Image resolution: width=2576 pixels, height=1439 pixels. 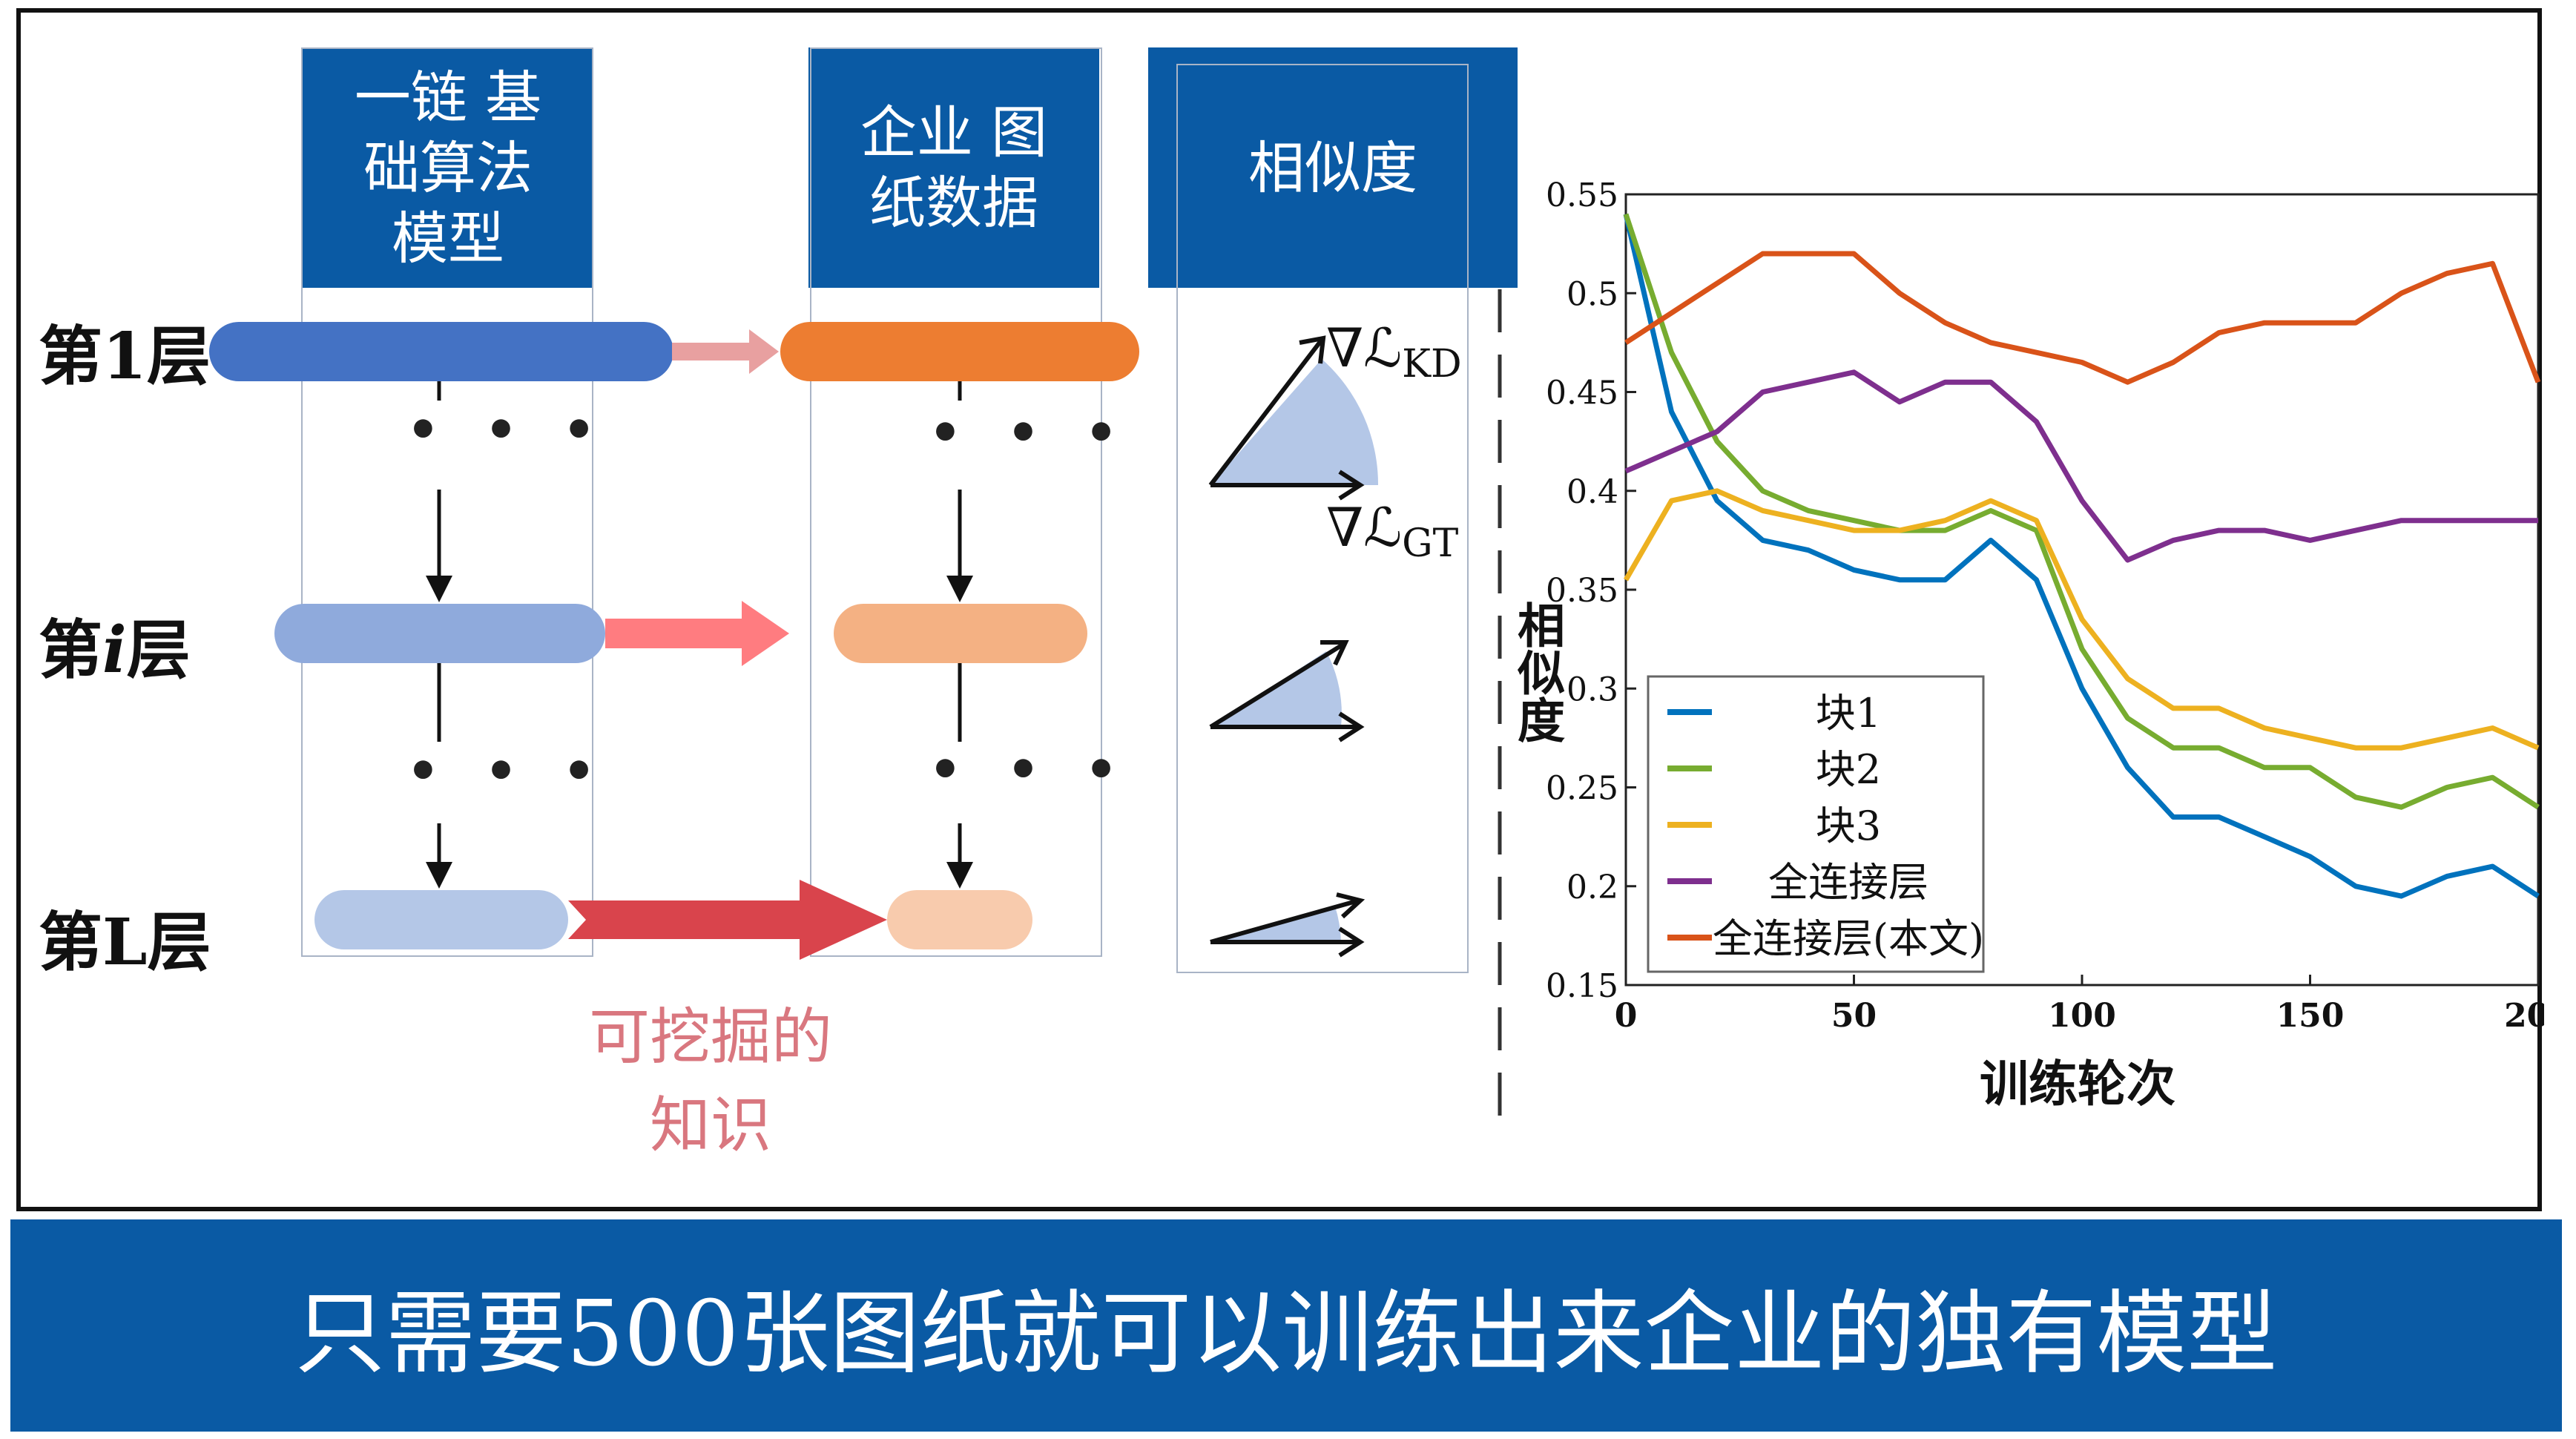 I want to click on base-model-layer1-bar, so click(x=441, y=351).